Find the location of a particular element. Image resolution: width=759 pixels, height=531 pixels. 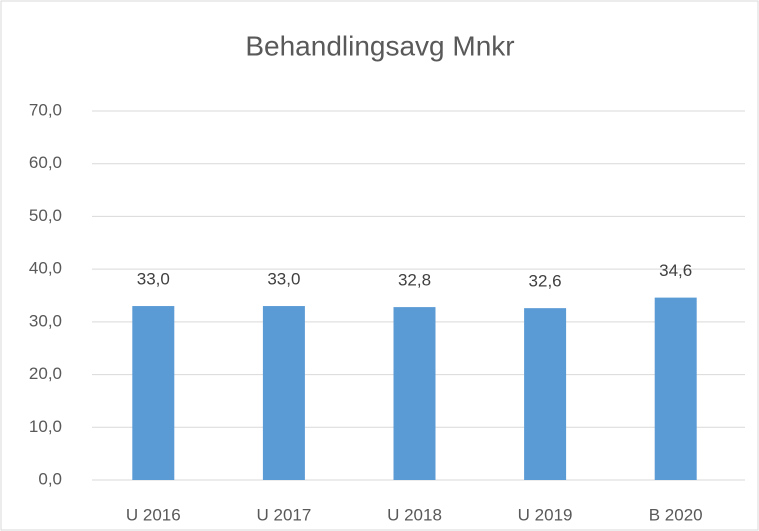

chart-title: Behandlingsavg Mnkr is located at coordinates (379, 45).